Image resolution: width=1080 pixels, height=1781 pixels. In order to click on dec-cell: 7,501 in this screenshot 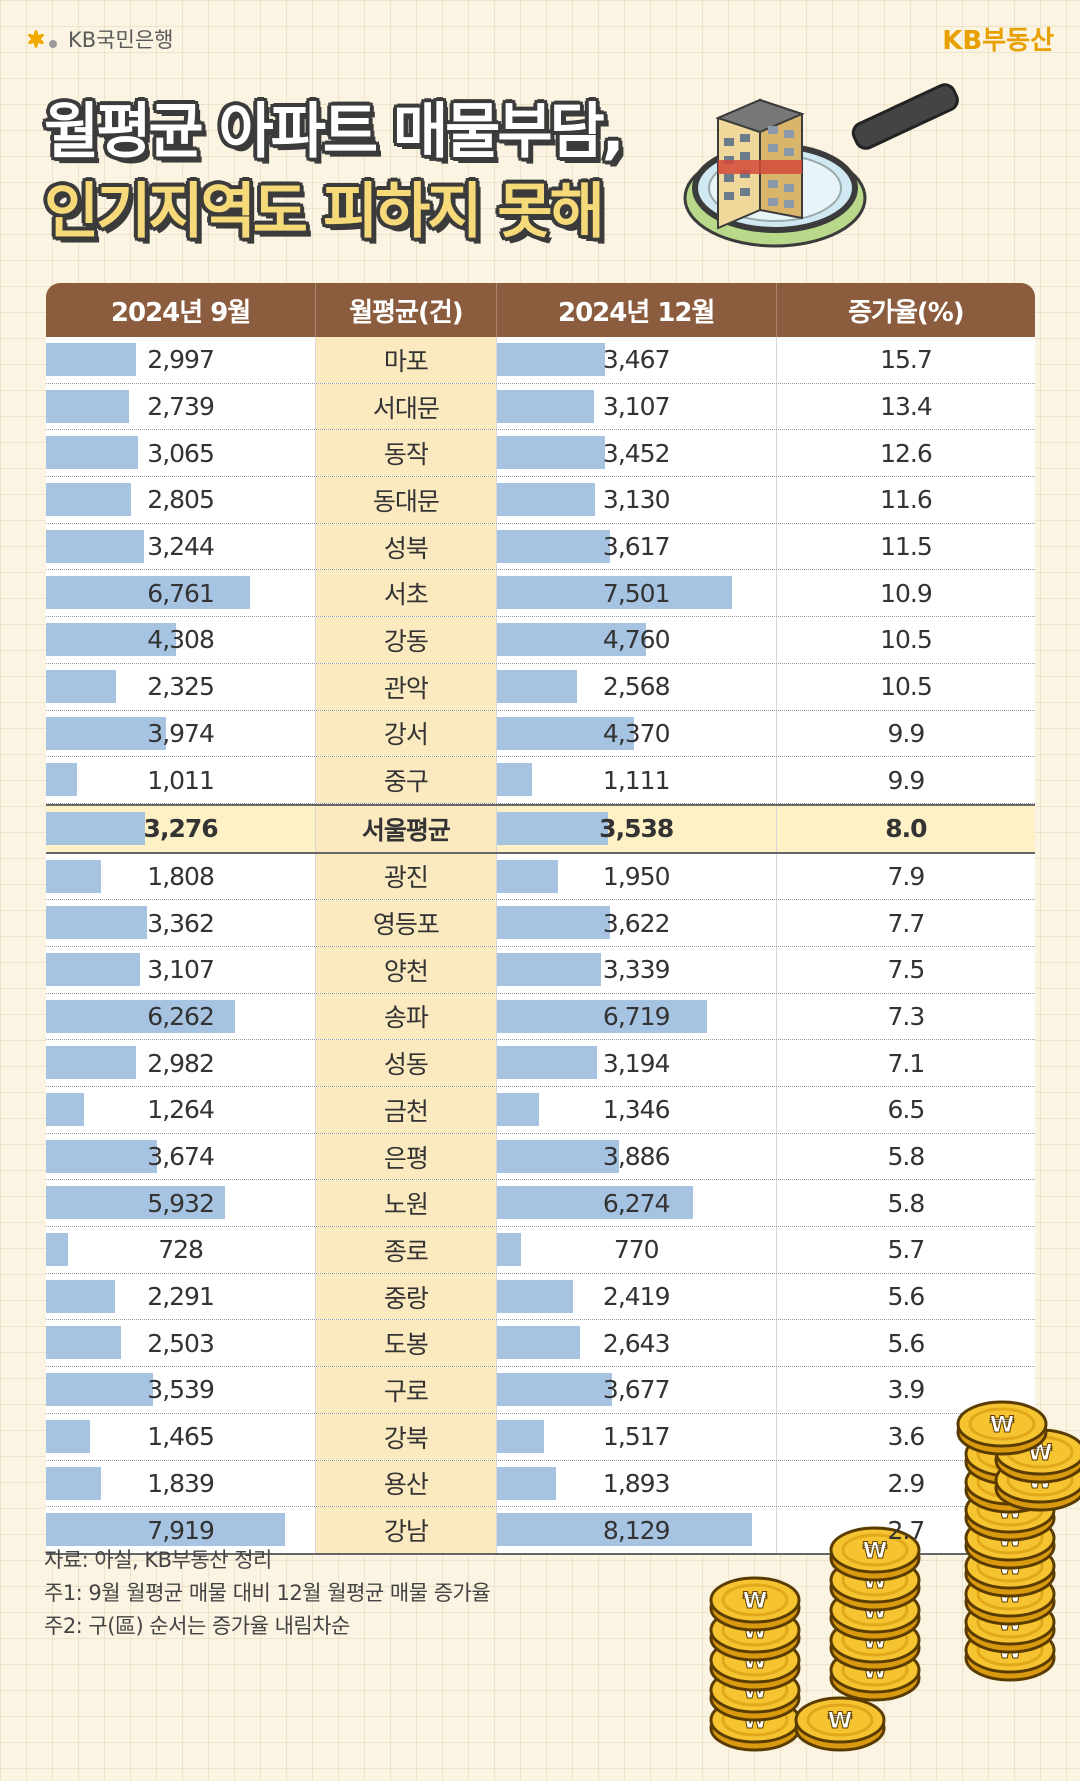, I will do `click(636, 593)`.